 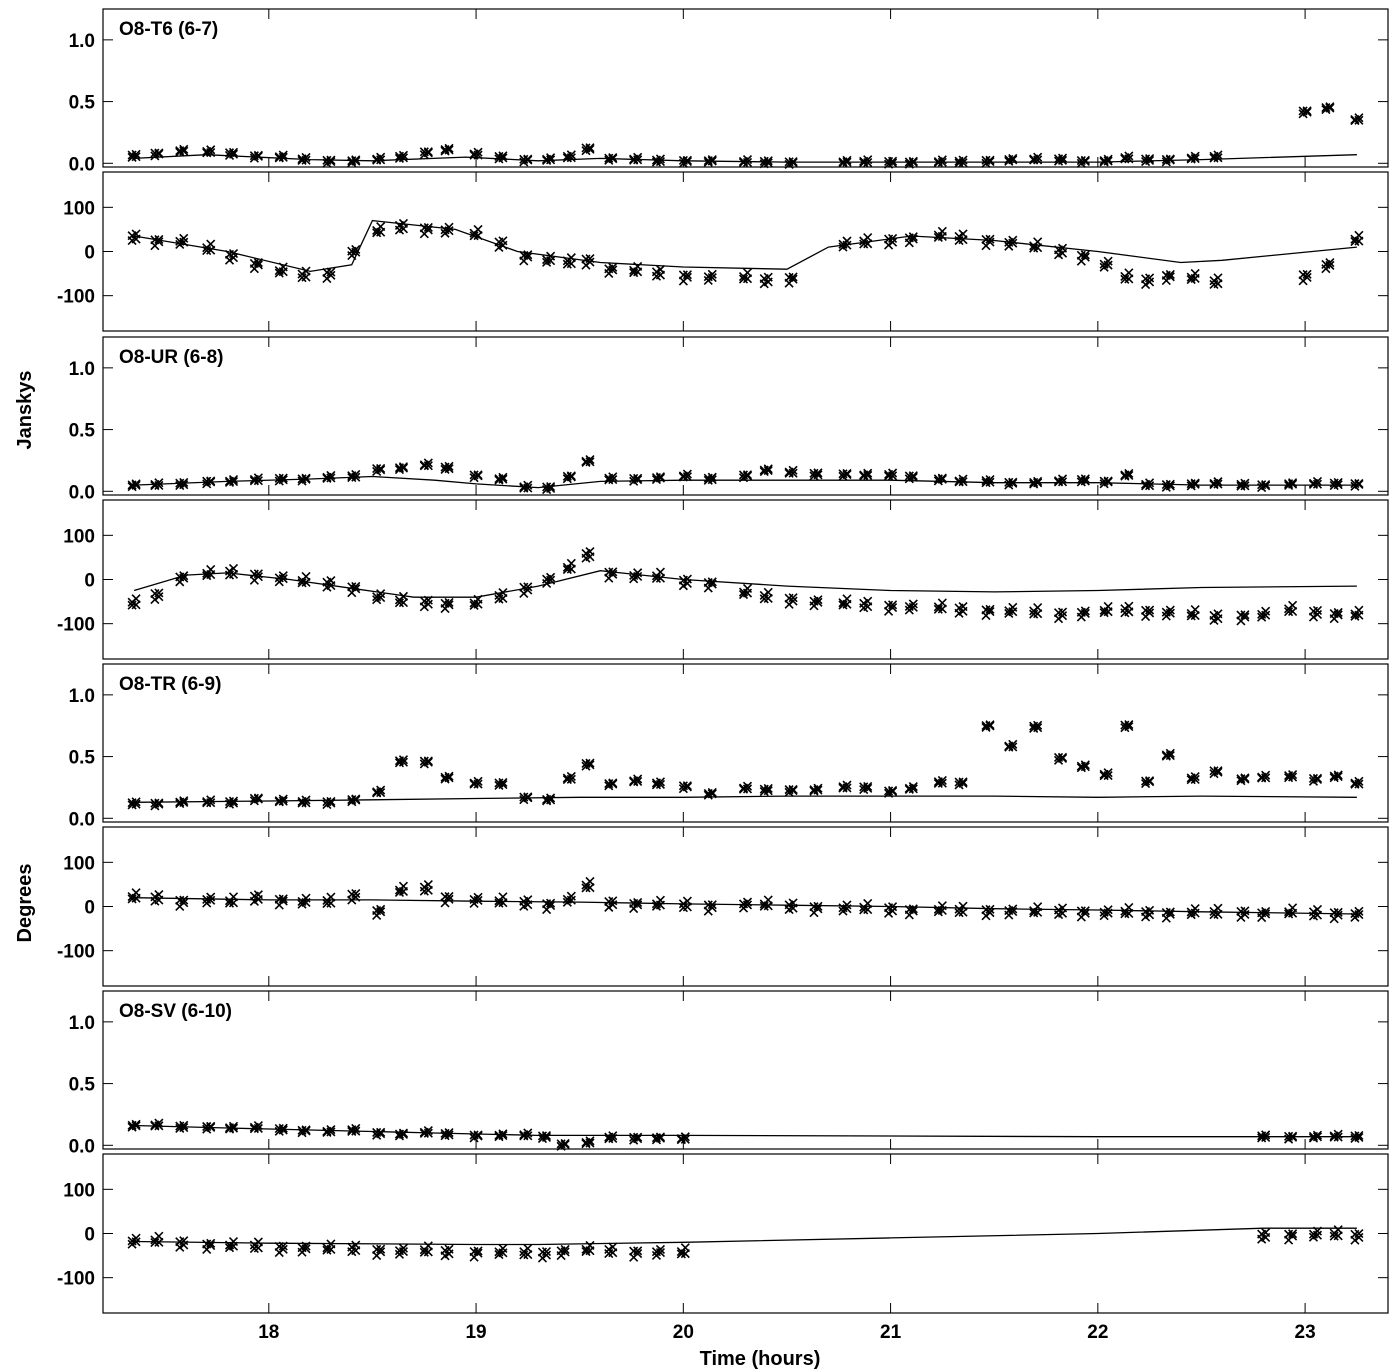 I want to click on y-axis-title-amplitude: Janskys, so click(x=25, y=410).